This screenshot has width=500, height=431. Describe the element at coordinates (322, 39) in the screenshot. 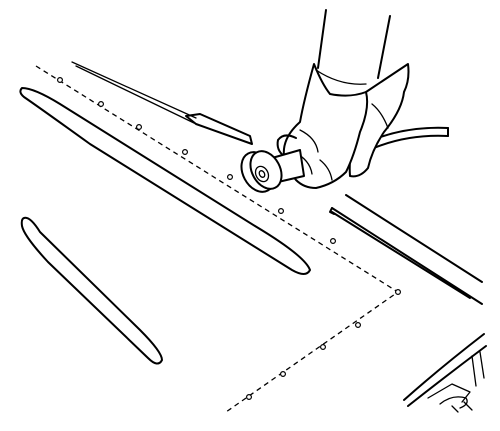

I see `forearm-left-edge` at that location.